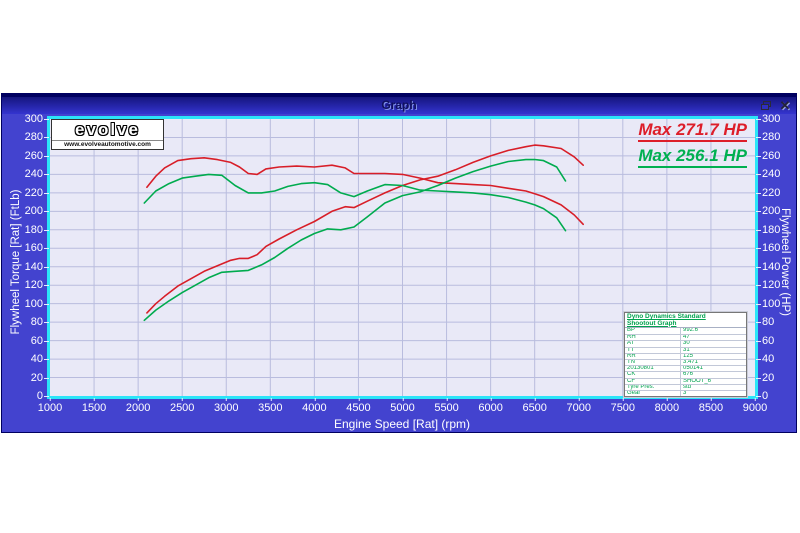 The width and height of the screenshot is (800, 533). Describe the element at coordinates (25, 119) in the screenshot. I see `y-tick-label-left: 300` at that location.